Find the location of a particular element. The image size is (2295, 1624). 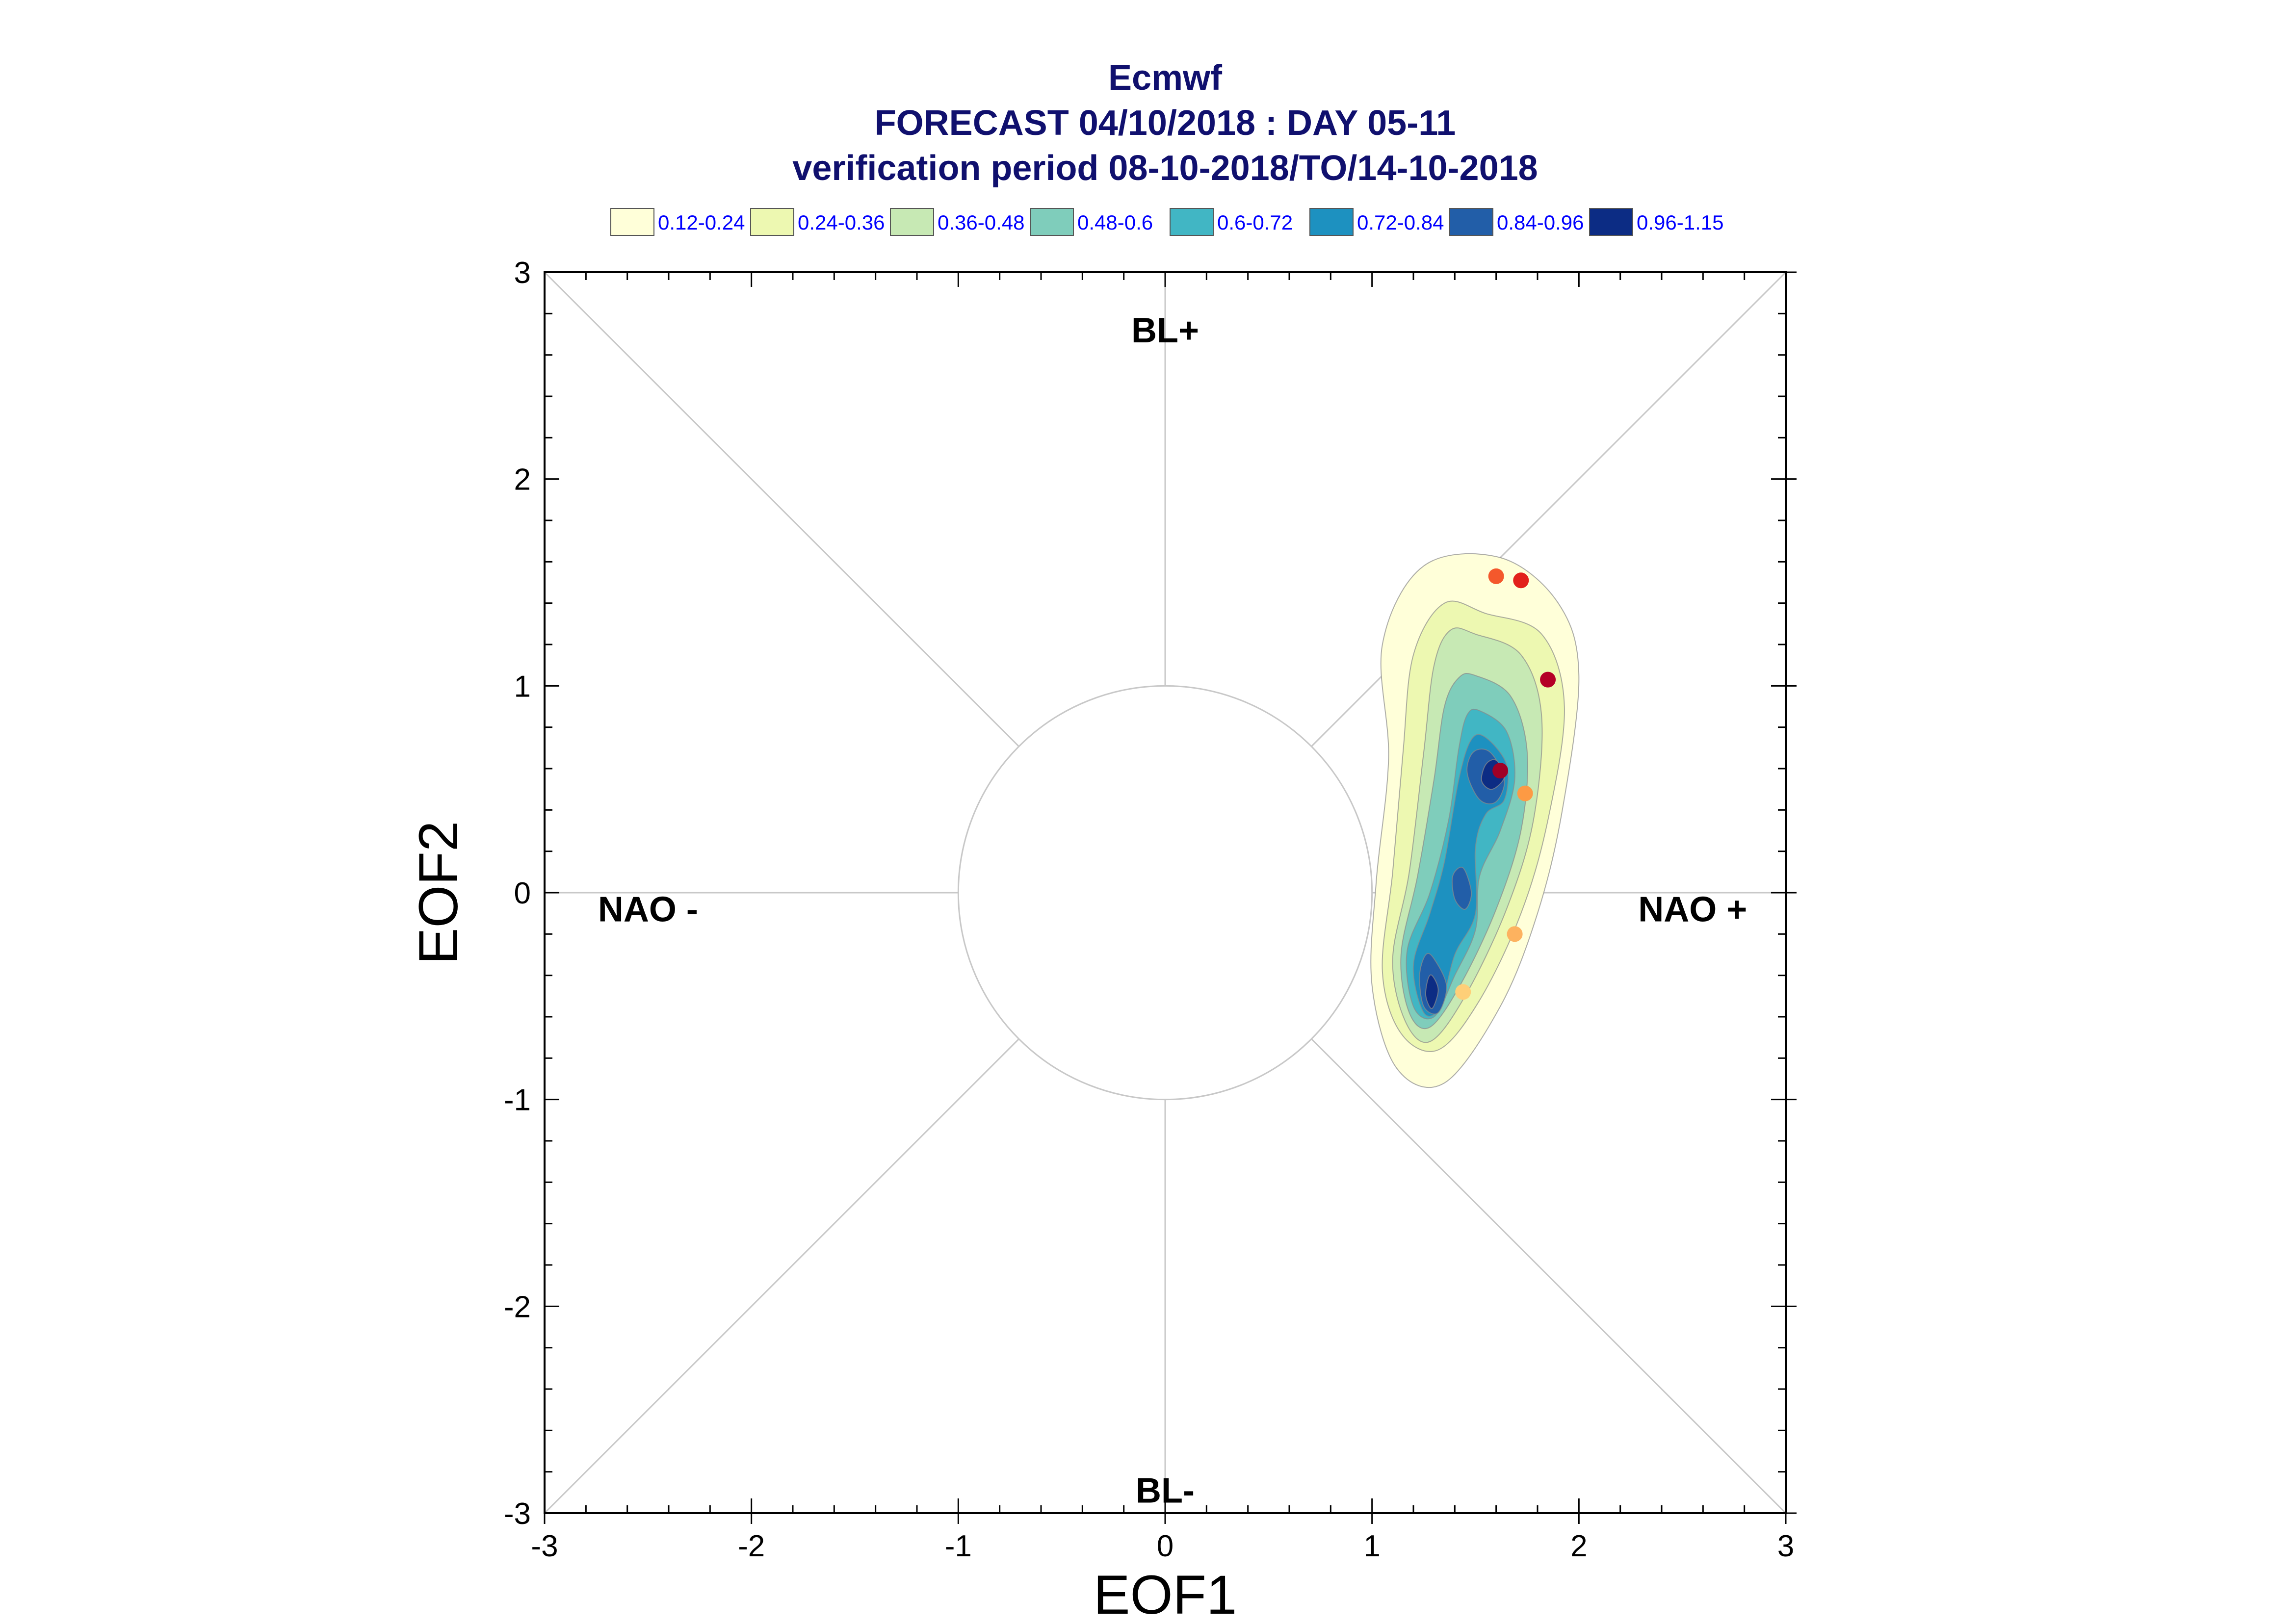

y-tick-label: 1 is located at coordinates (522, 686).